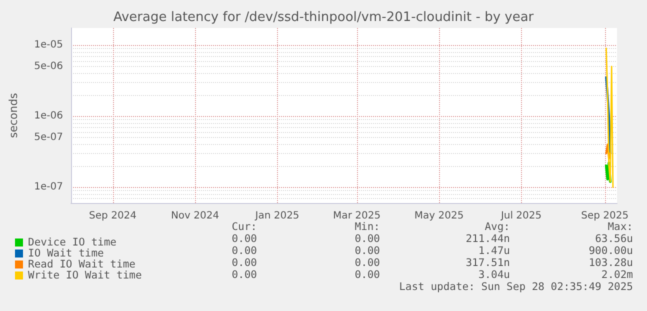  What do you see at coordinates (48, 187) in the screenshot?
I see `y-tick-label: 1e-07` at bounding box center [48, 187].